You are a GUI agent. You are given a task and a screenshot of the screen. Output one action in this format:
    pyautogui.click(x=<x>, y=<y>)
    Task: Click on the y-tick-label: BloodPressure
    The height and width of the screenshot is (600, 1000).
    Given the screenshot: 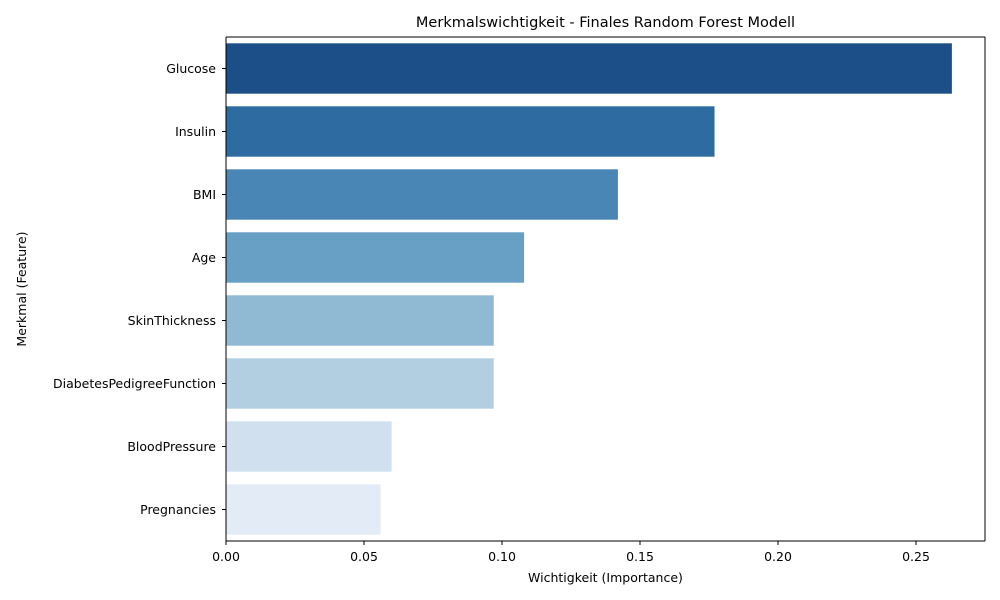 What is the action you would take?
    pyautogui.click(x=171, y=446)
    